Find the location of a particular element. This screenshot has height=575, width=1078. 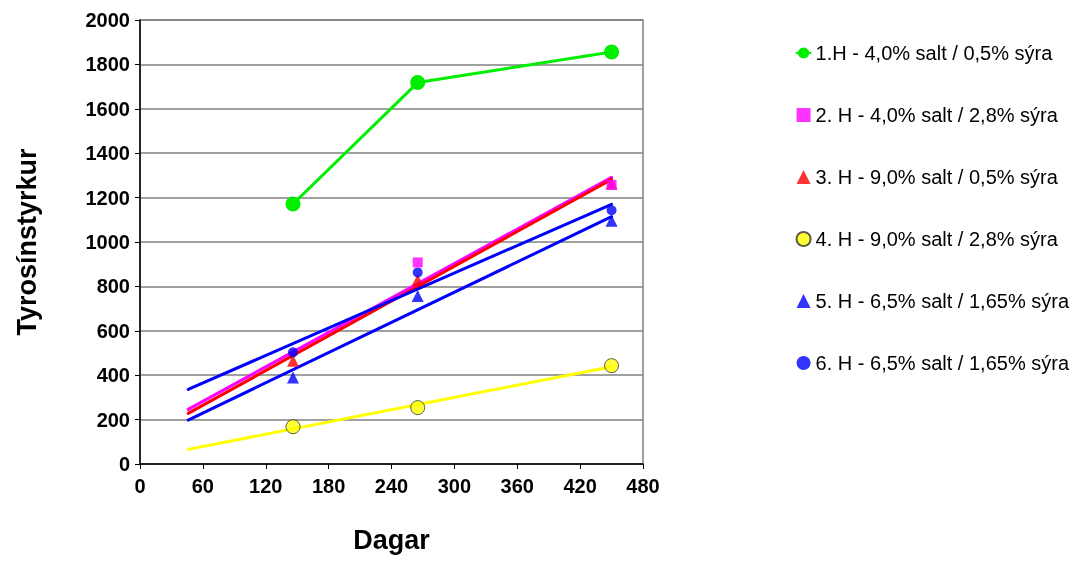

legend-label: 6. H - 6,5% salt / 1,65% sýra is located at coordinates (942, 363).